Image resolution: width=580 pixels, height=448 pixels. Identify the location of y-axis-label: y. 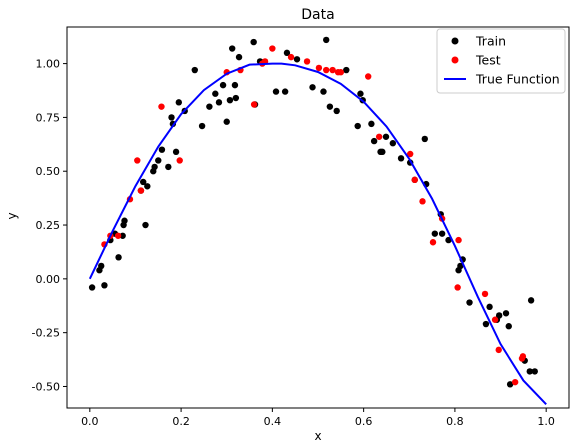
(12, 215).